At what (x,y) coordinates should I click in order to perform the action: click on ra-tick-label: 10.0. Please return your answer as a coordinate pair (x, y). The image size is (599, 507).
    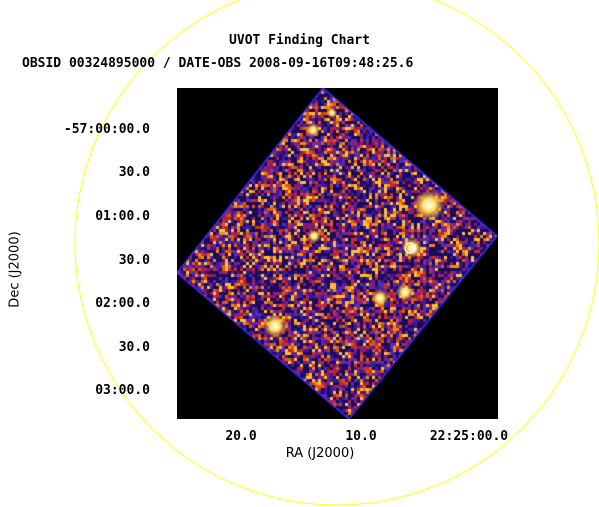
    Looking at the image, I should click on (361, 436).